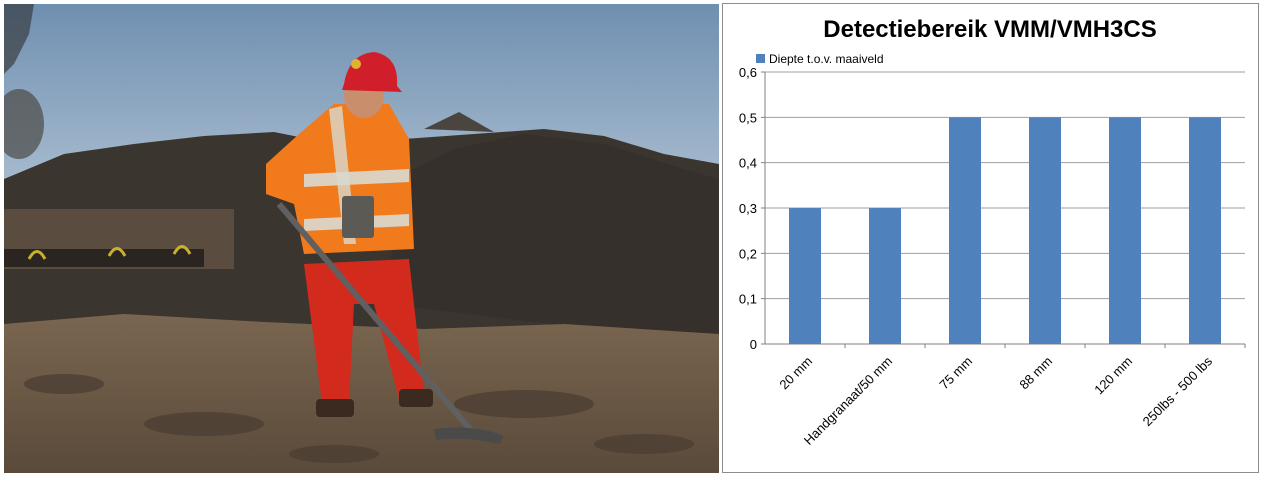 The image size is (1263, 477). I want to click on legend-swatch, so click(760, 58).